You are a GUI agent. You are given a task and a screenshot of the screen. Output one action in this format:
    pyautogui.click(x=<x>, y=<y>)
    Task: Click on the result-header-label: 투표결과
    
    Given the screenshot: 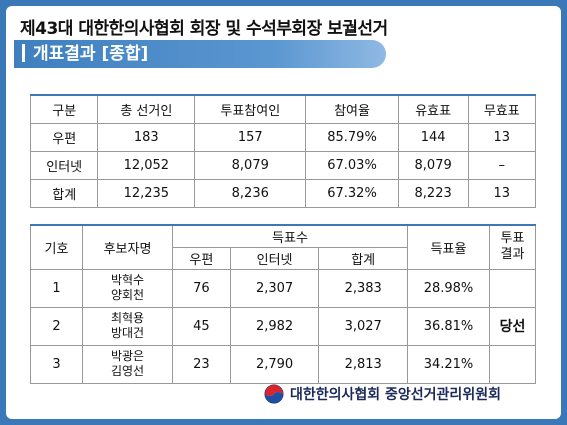 What is the action you would take?
    pyautogui.click(x=512, y=247)
    